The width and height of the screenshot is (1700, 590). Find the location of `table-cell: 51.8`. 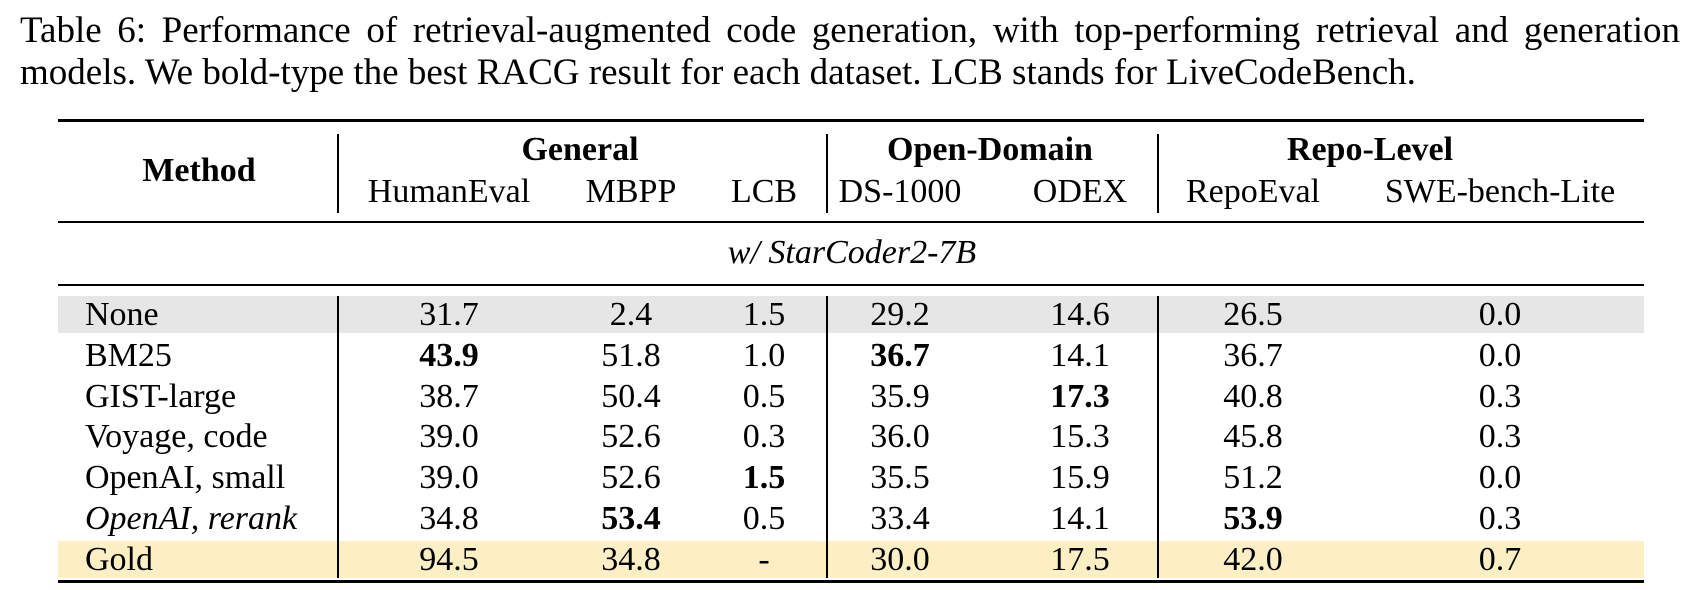

table-cell: 51.8 is located at coordinates (631, 355).